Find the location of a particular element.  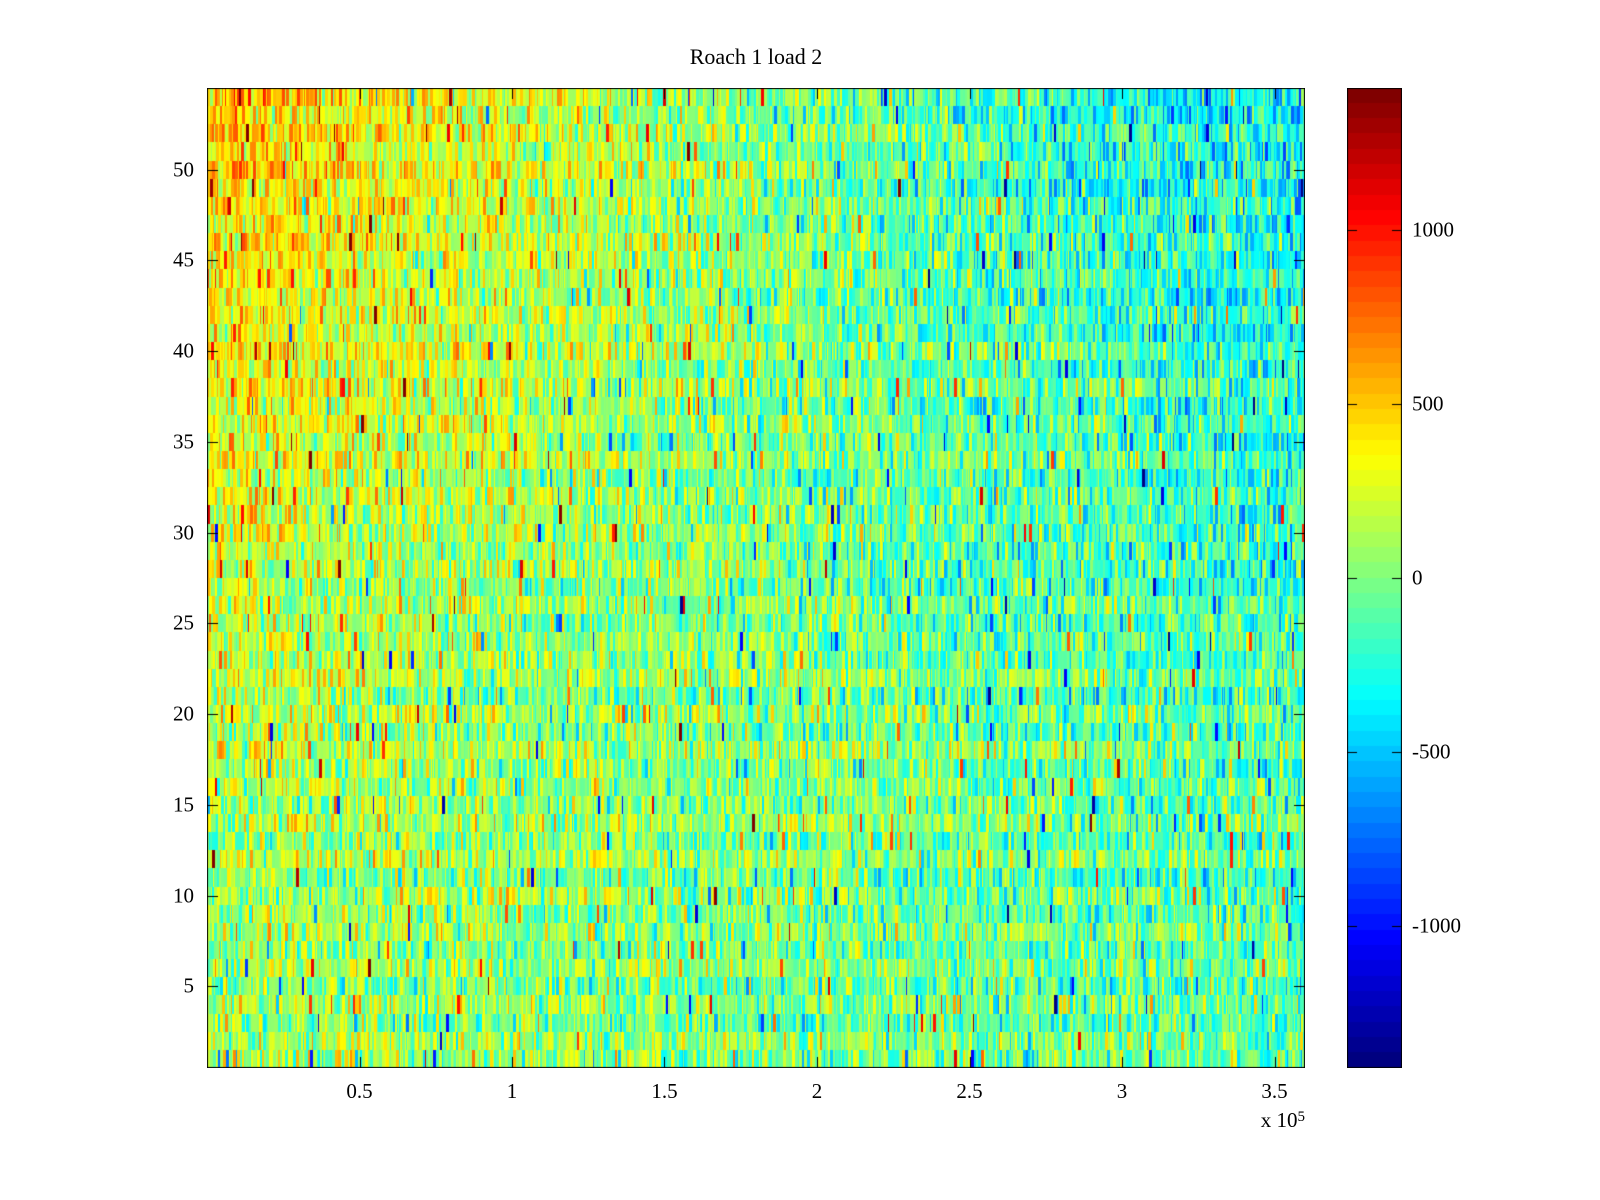

colorbar-tick-label-0: 0 is located at coordinates (1417, 577).